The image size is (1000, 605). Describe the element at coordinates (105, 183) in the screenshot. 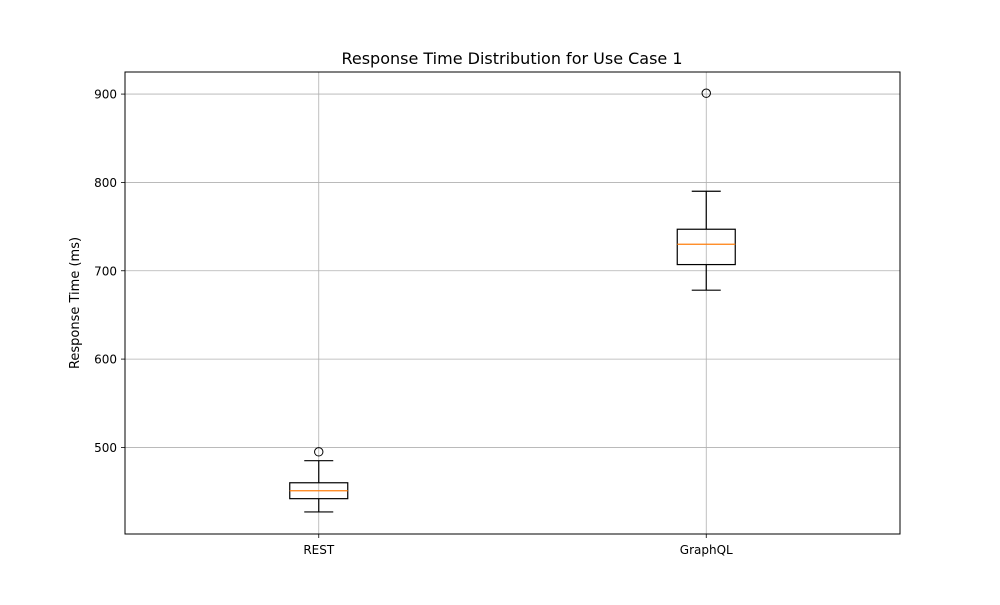

I see `y-tick-label: 800` at that location.